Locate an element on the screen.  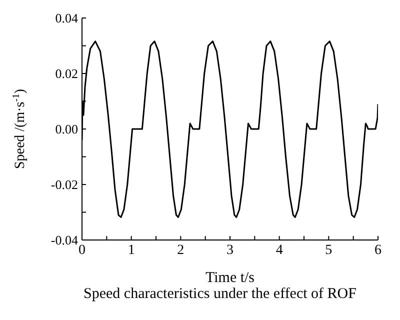
x-tick-label: 1 is located at coordinates (131, 250).